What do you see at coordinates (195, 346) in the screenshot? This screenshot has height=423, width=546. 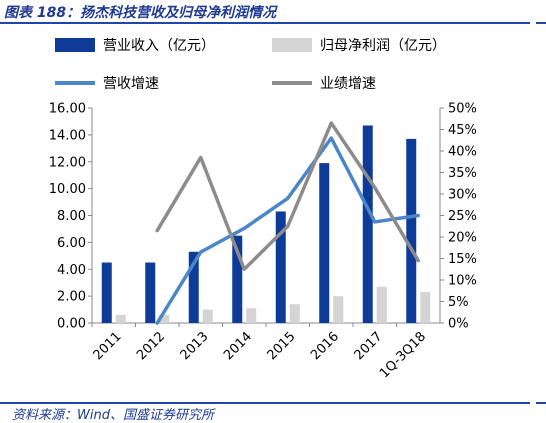 I see `x-tick-label: 2013` at bounding box center [195, 346].